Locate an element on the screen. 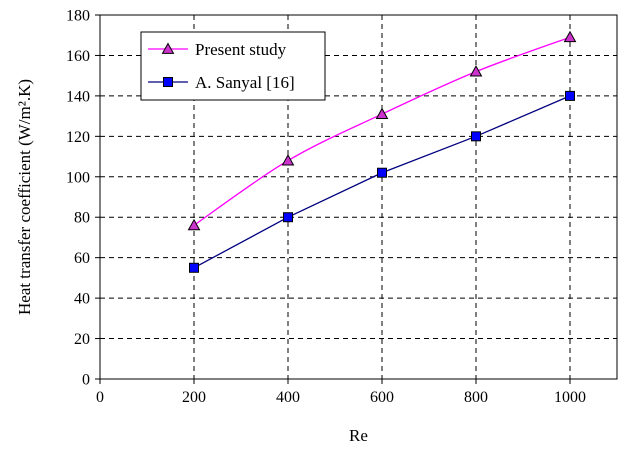  x-tick-label: 200 is located at coordinates (194, 397).